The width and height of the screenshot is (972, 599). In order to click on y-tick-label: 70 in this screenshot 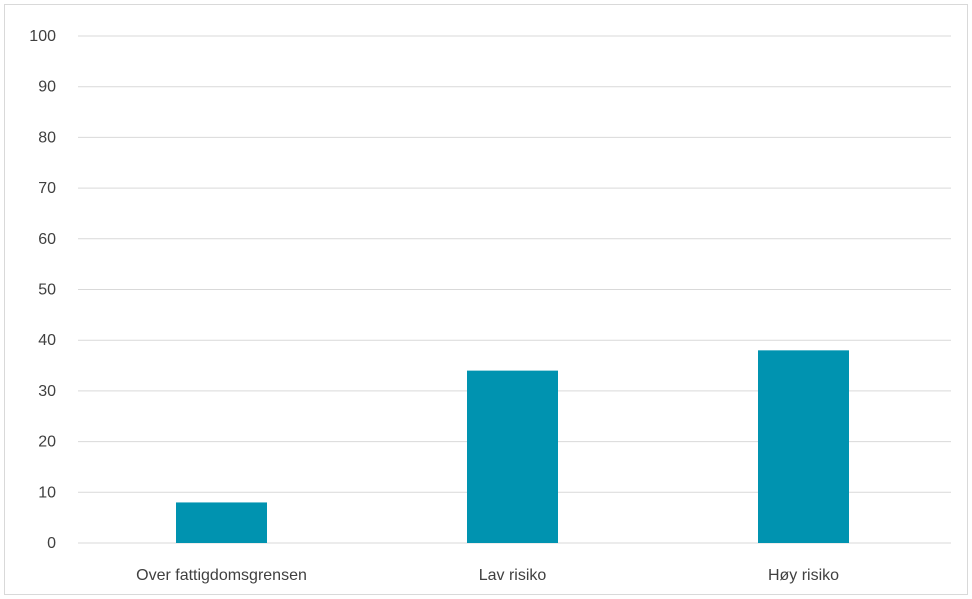, I will do `click(47, 188)`.